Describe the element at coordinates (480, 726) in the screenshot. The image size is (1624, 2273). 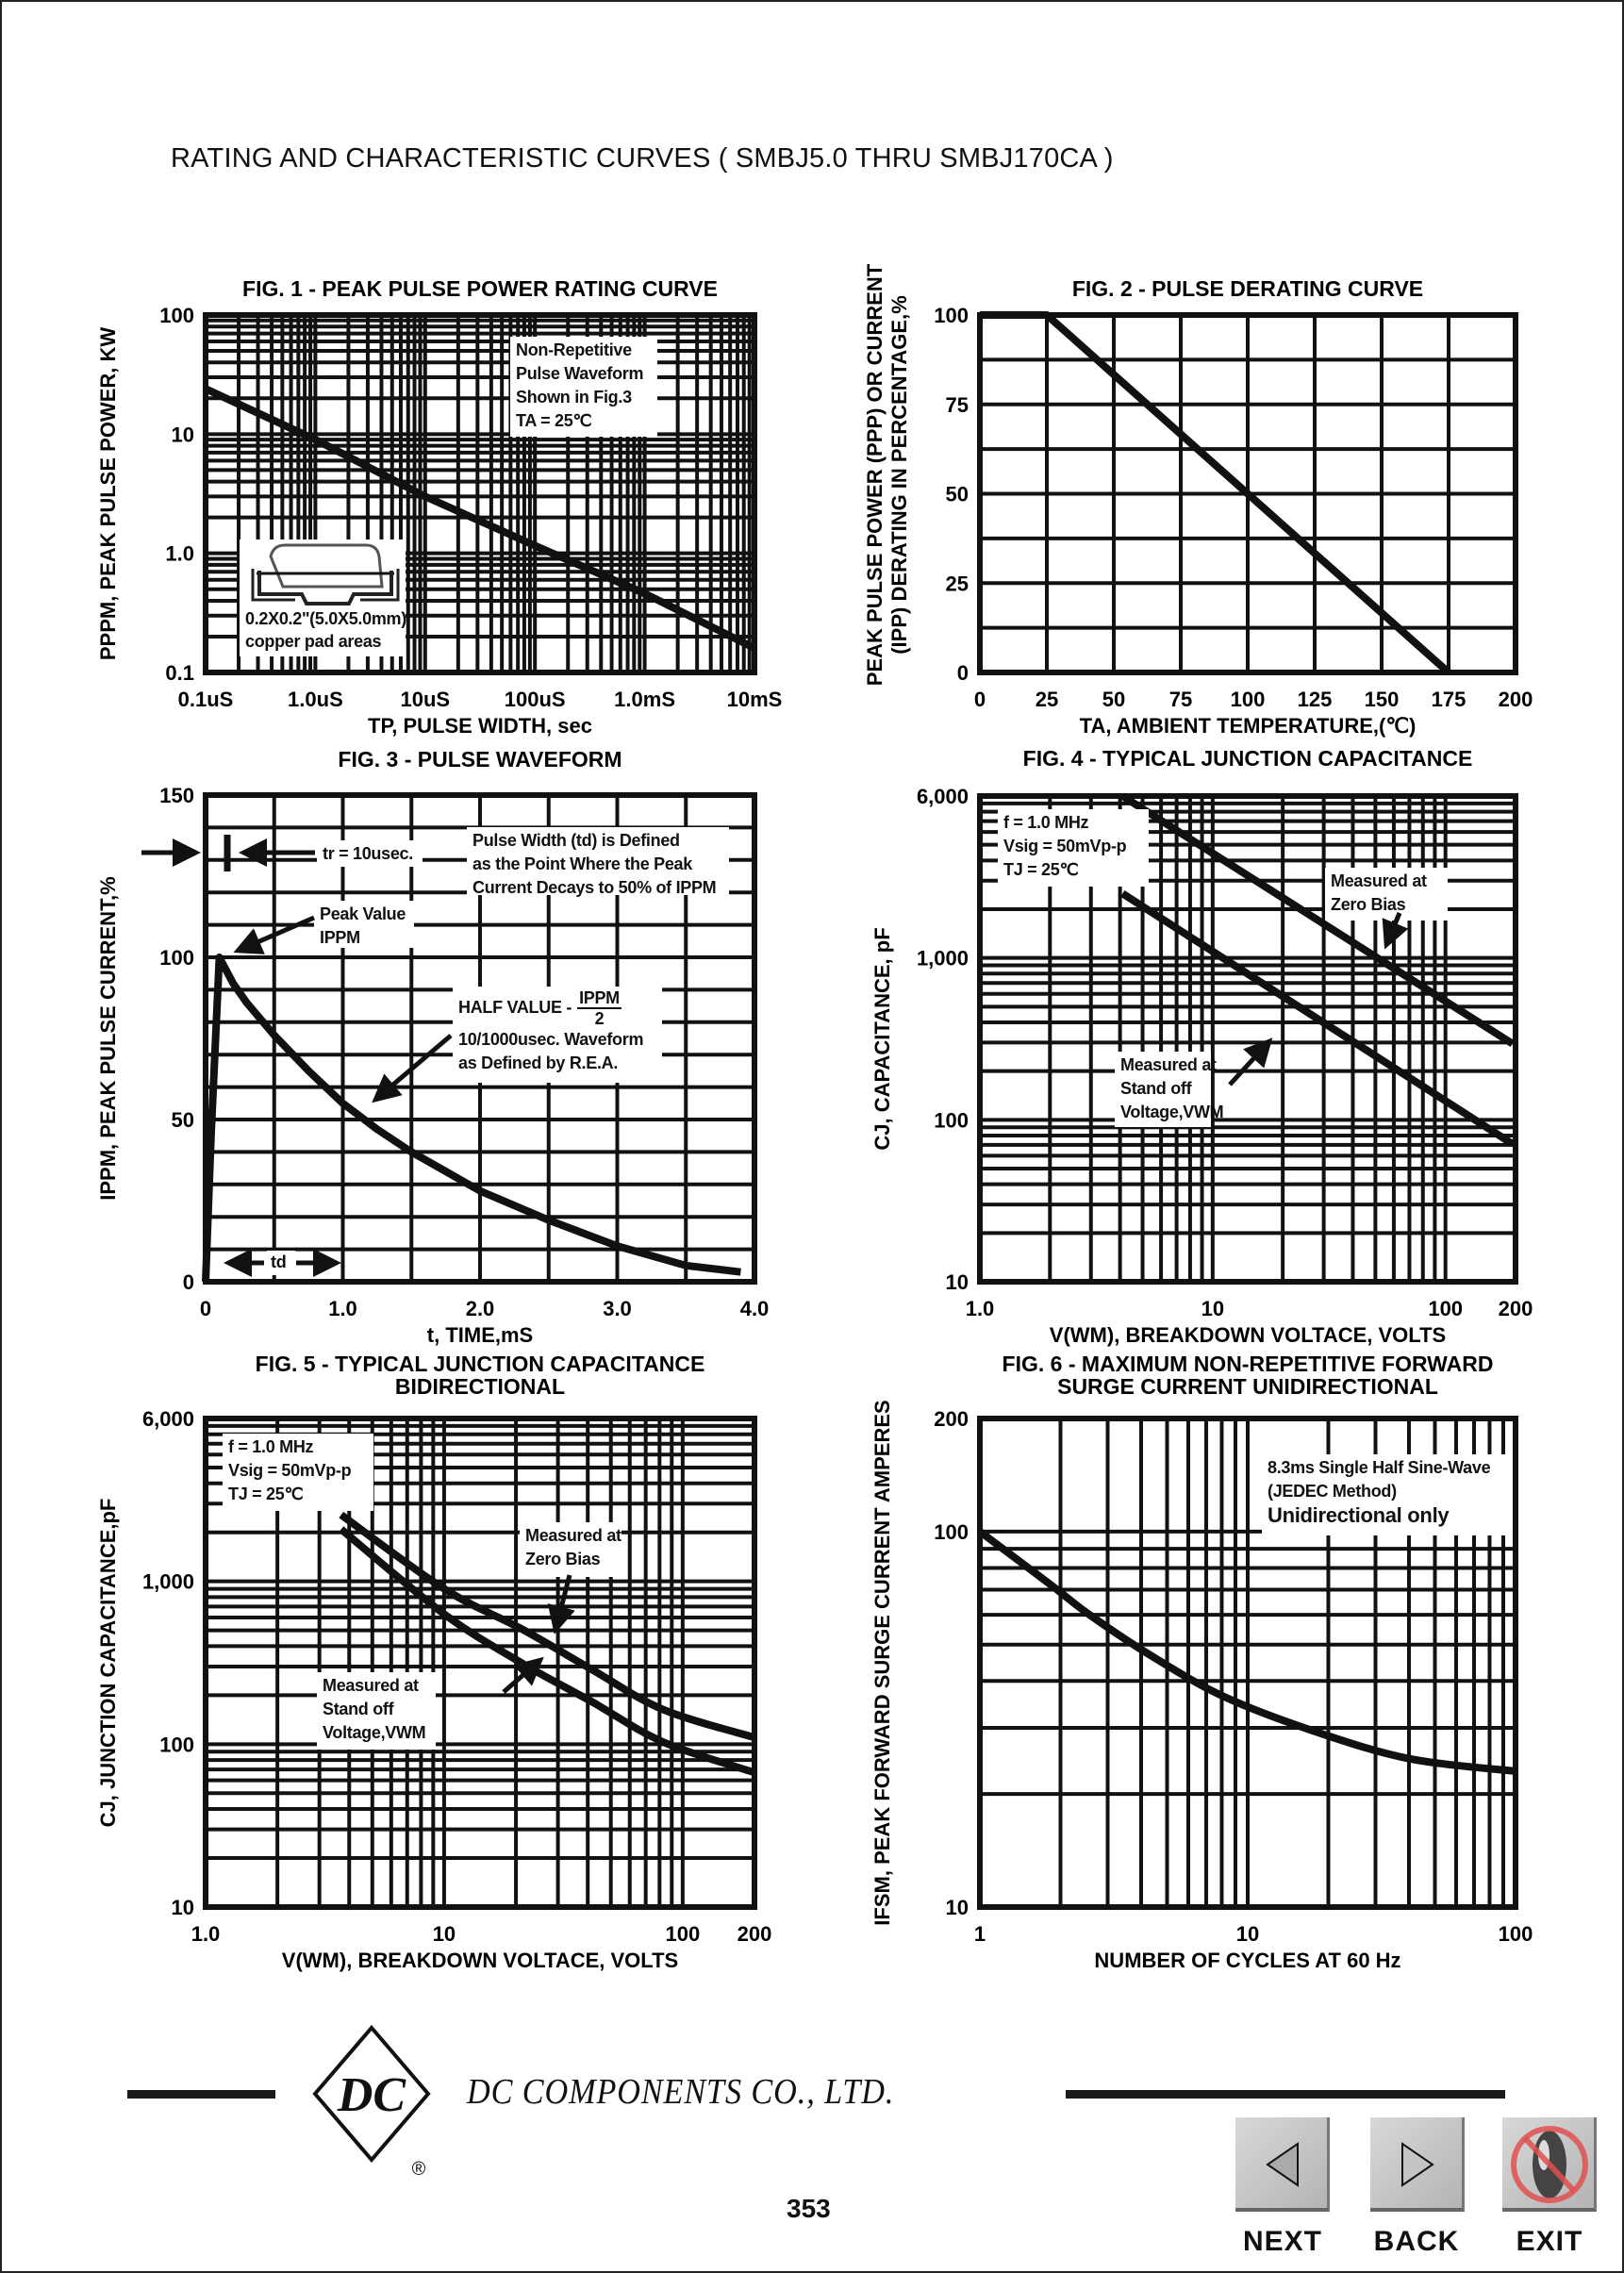
I see `x-axis-label: TP, PULSE WIDTH, sec` at that location.